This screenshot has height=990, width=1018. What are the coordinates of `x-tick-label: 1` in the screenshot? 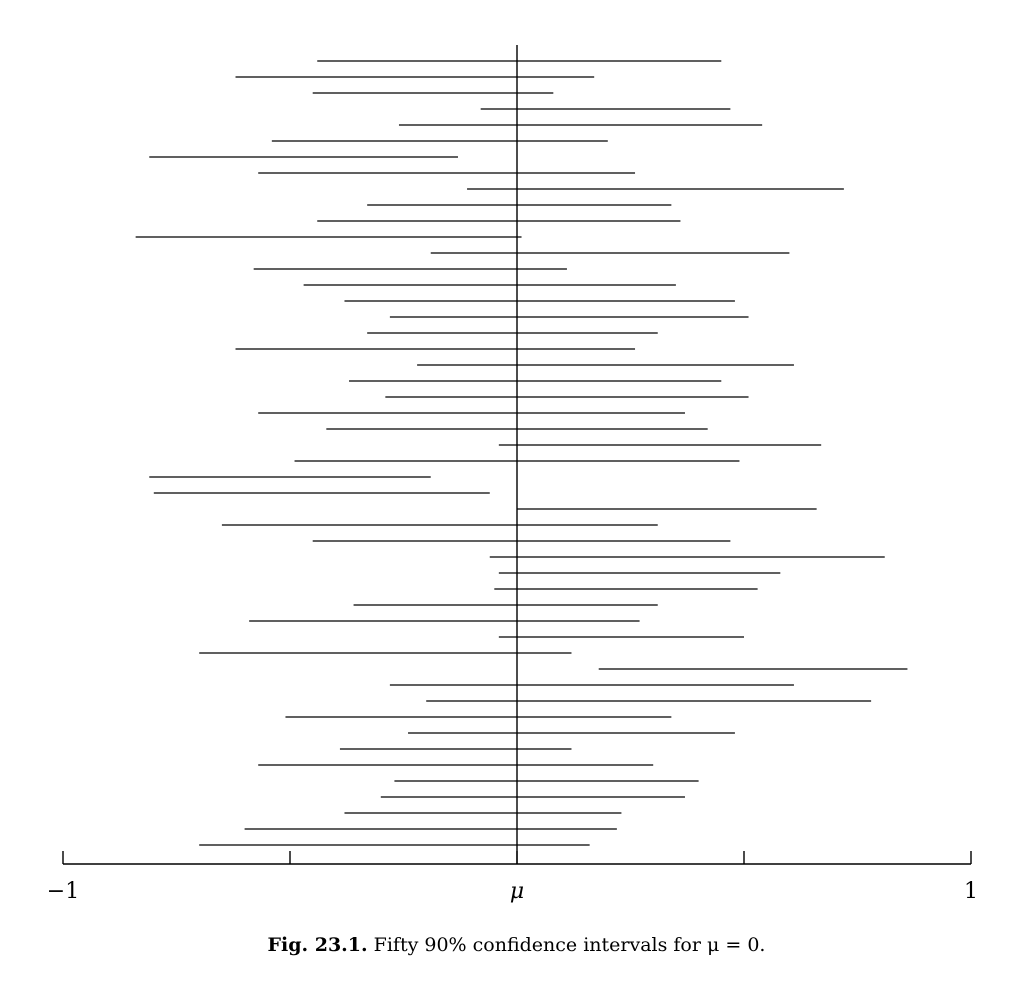 It's located at (971, 891).